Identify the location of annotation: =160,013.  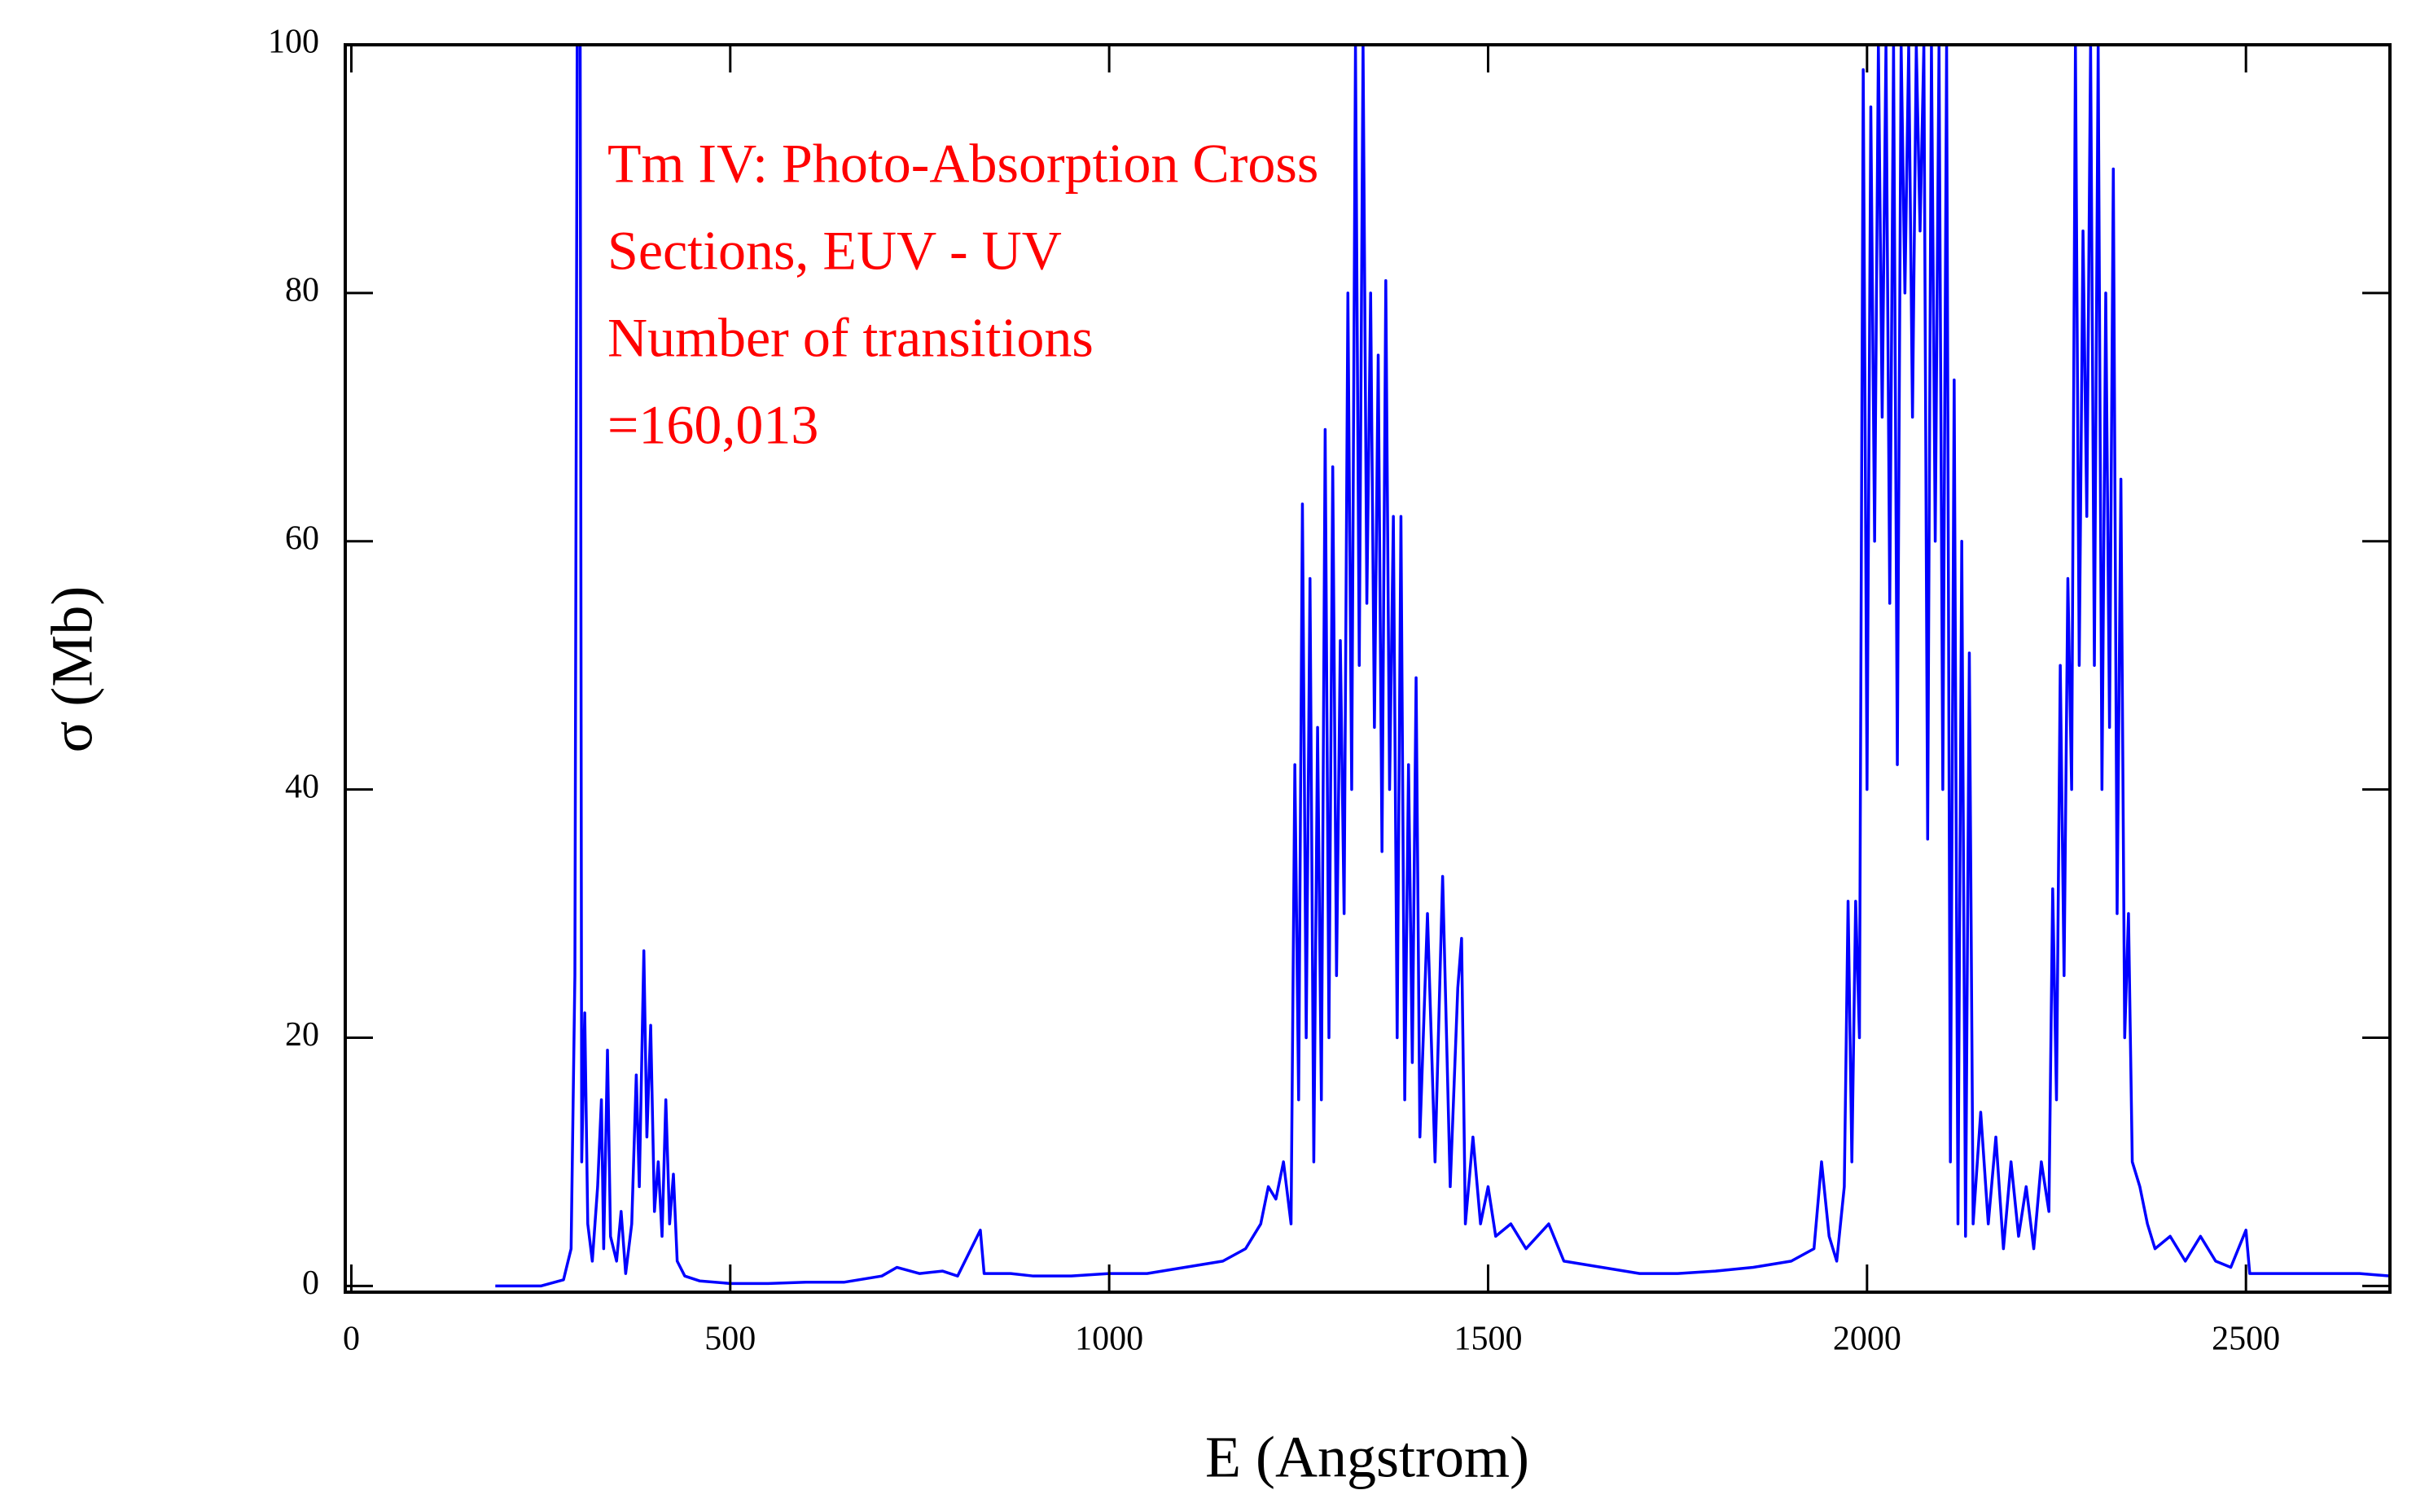
(712, 425).